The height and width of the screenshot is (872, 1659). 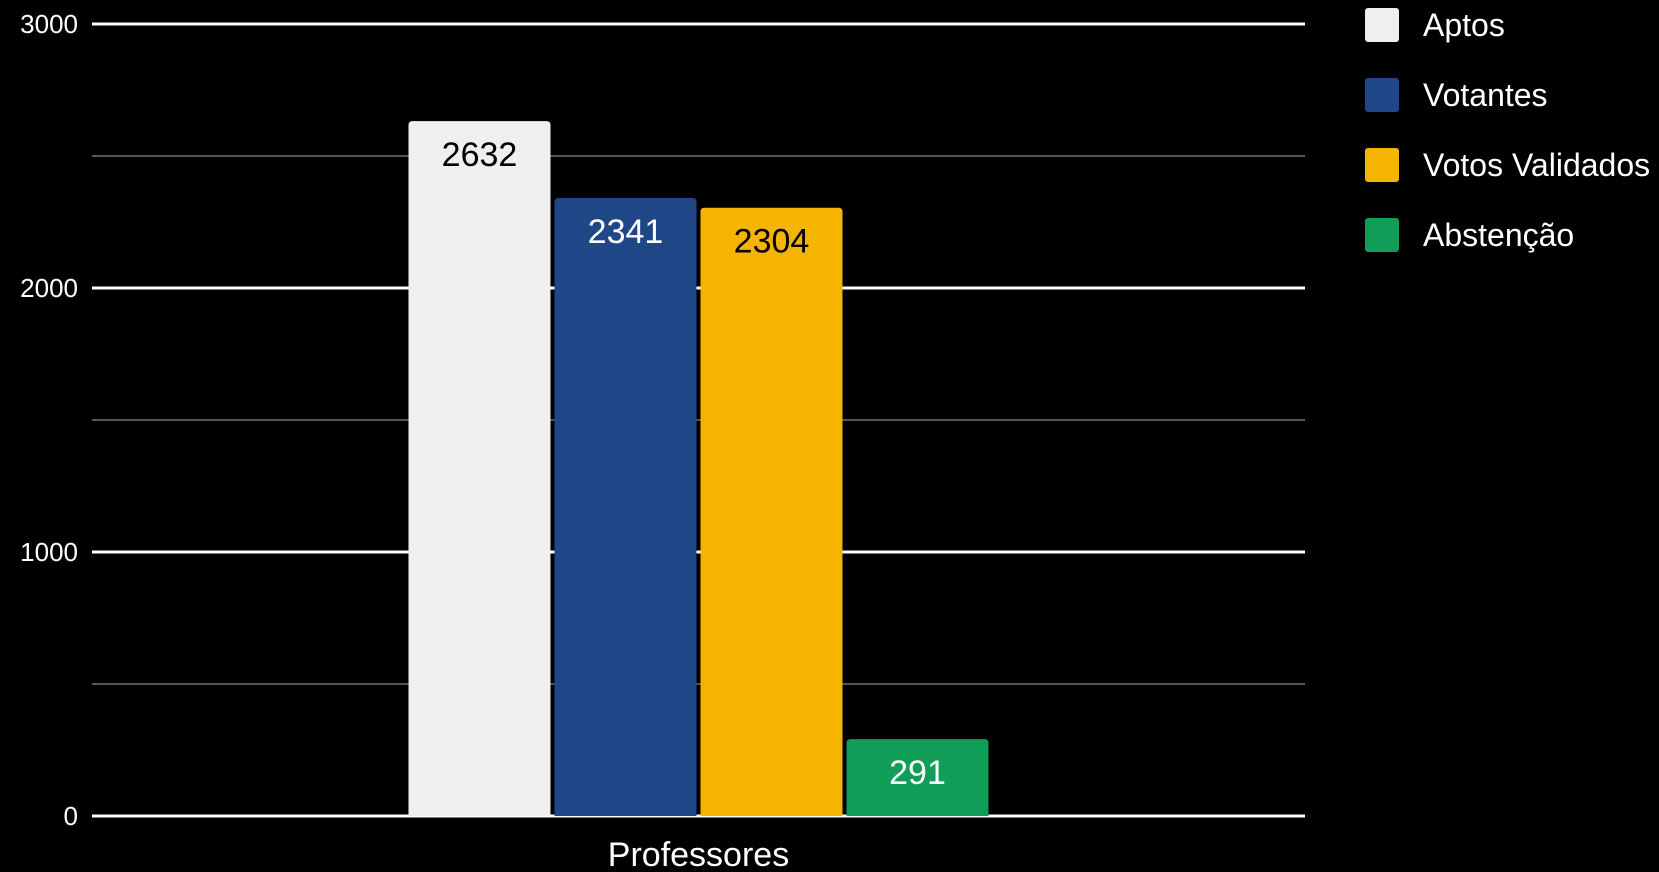 What do you see at coordinates (771, 511) in the screenshot?
I see `bar-votos-validados` at bounding box center [771, 511].